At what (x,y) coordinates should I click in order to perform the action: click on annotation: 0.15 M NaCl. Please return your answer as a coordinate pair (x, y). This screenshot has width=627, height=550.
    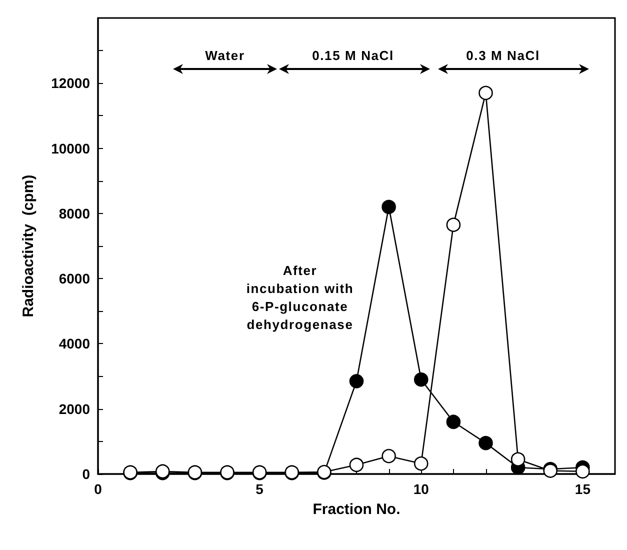
    Looking at the image, I should click on (353, 55).